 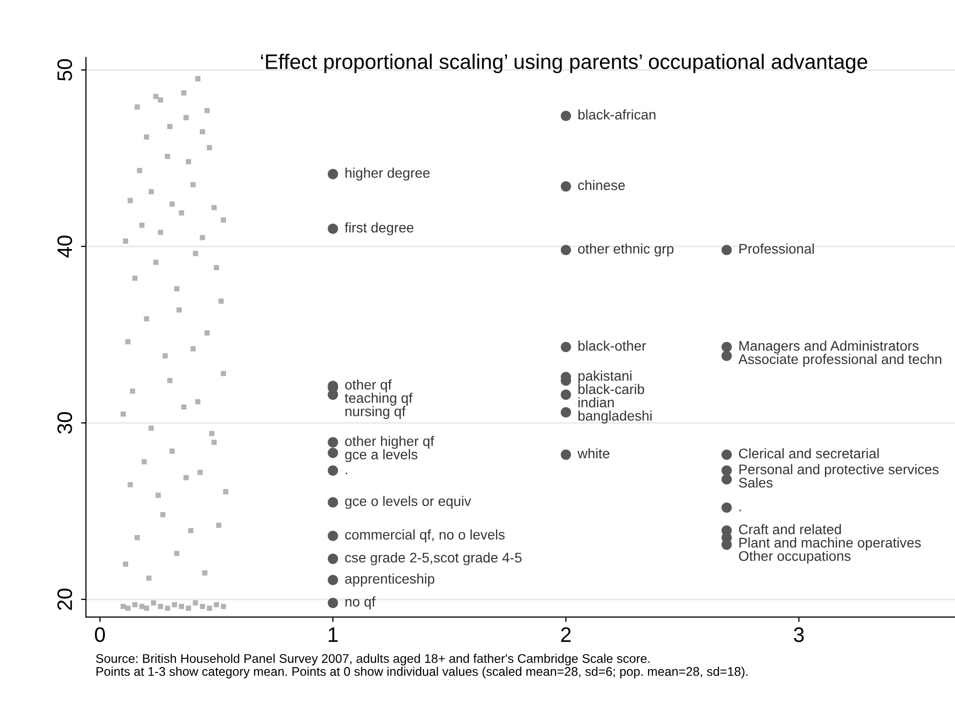 I want to click on annotation: no qf, so click(x=360, y=603).